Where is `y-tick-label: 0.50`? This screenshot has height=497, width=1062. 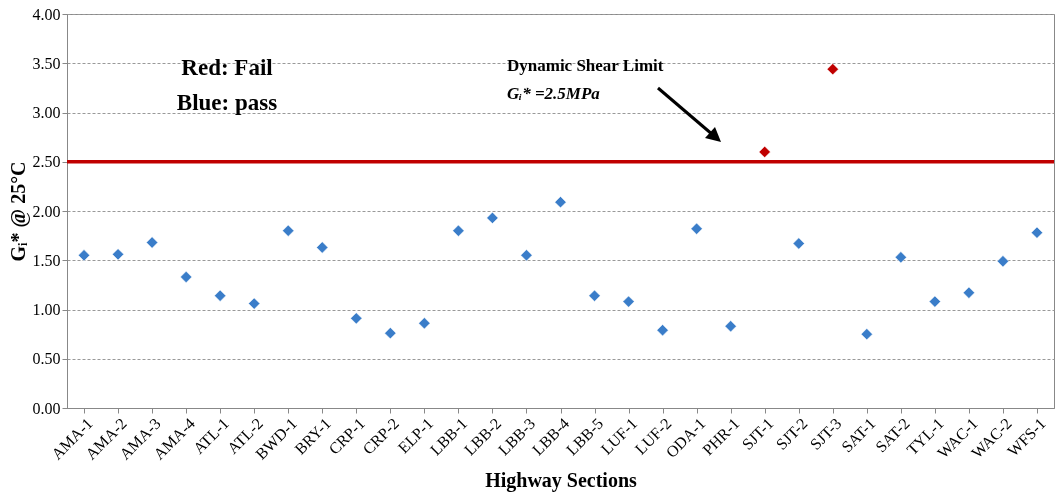 y-tick-label: 0.50 is located at coordinates (46, 359).